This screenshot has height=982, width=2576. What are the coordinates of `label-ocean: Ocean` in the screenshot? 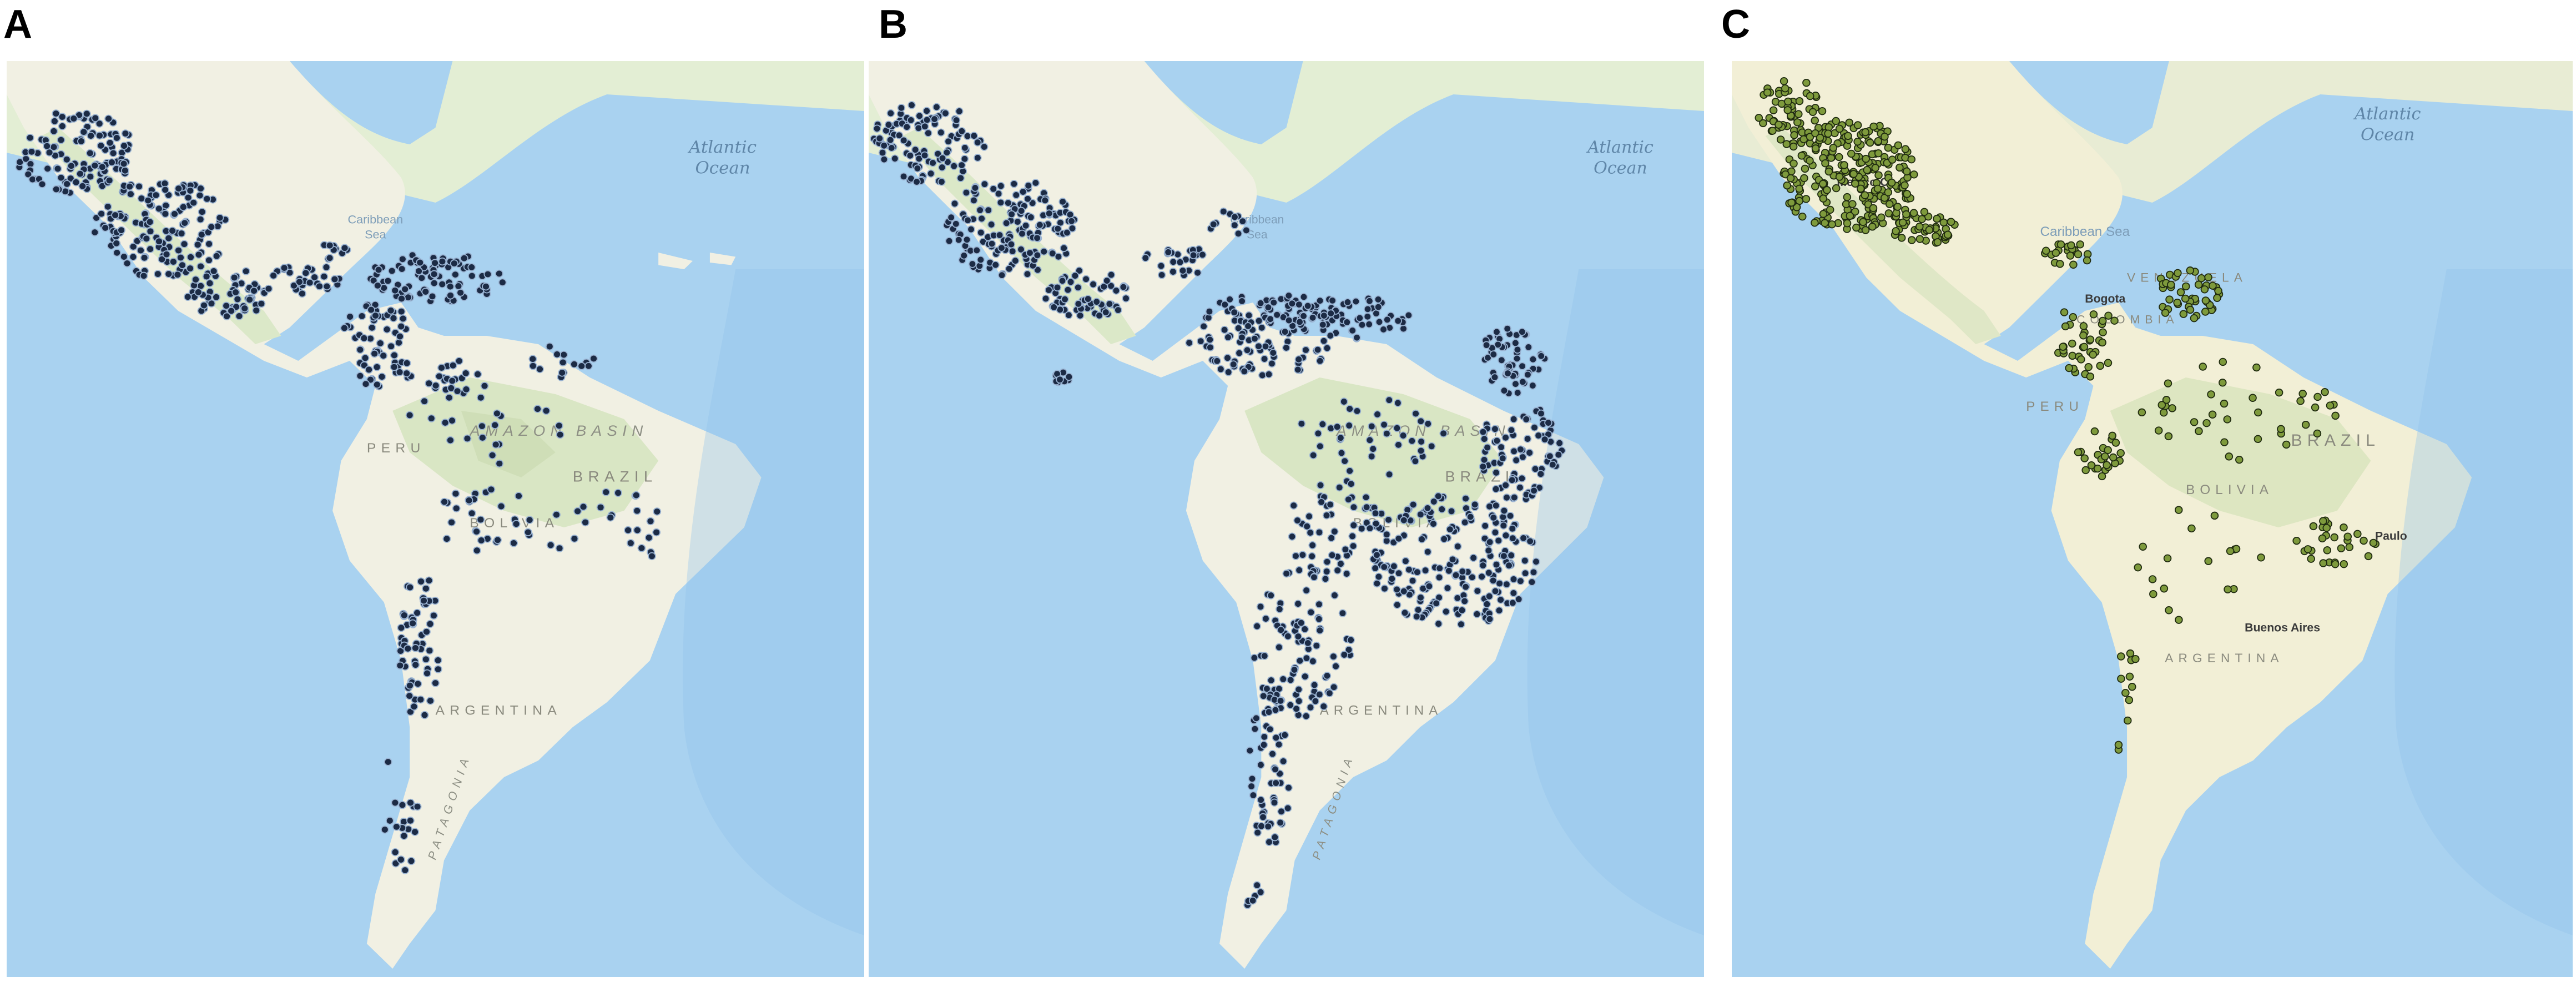 It's located at (2387, 135).